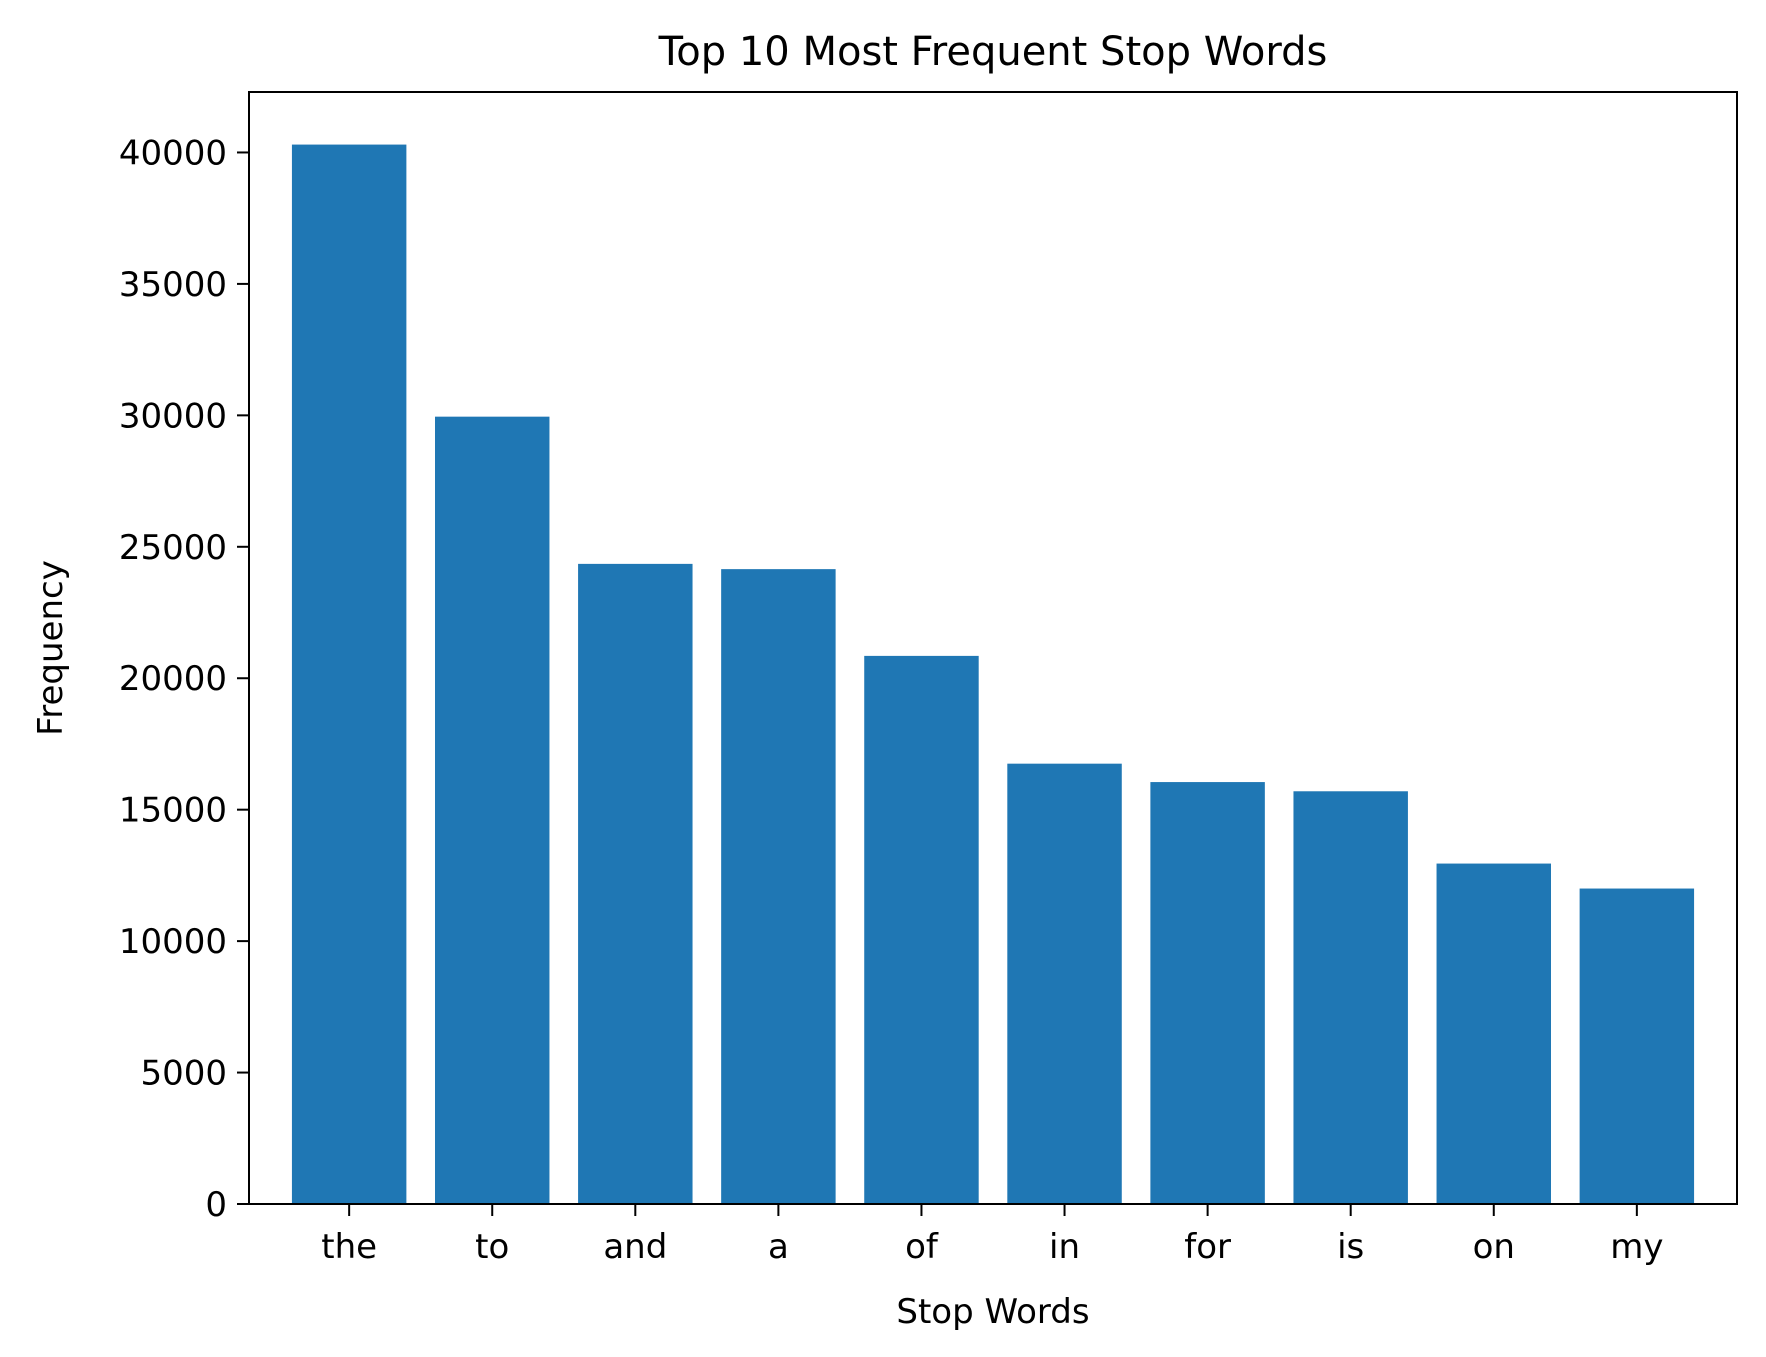 This screenshot has height=1357, width=1766. What do you see at coordinates (216, 1205) in the screenshot?
I see `y-tick-label: 0` at bounding box center [216, 1205].